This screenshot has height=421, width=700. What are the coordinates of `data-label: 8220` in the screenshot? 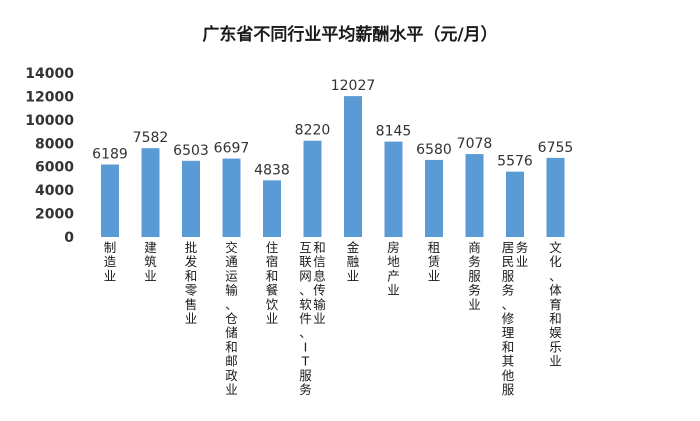 It's located at (313, 131).